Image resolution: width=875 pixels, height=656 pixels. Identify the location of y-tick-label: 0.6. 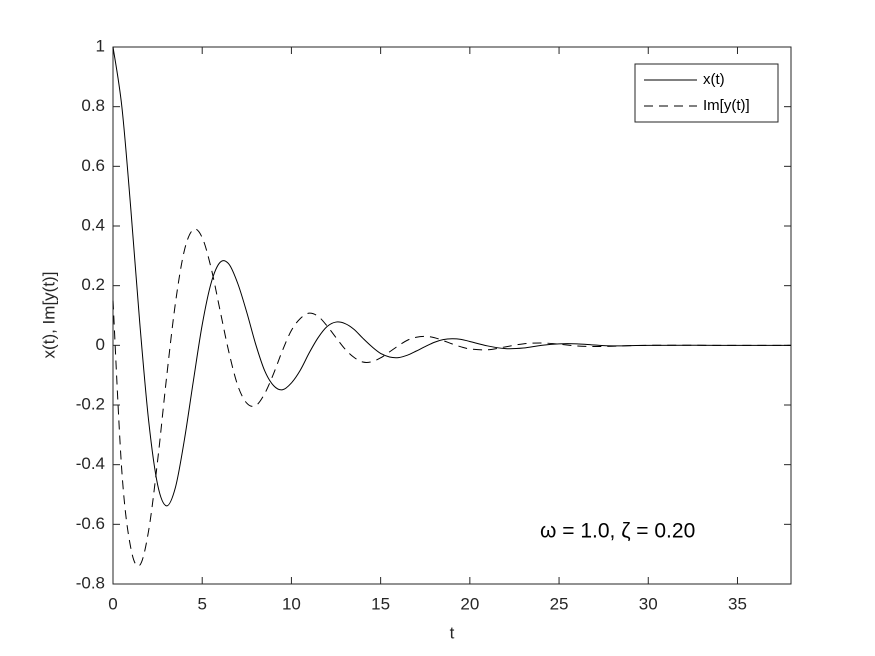
(93, 165).